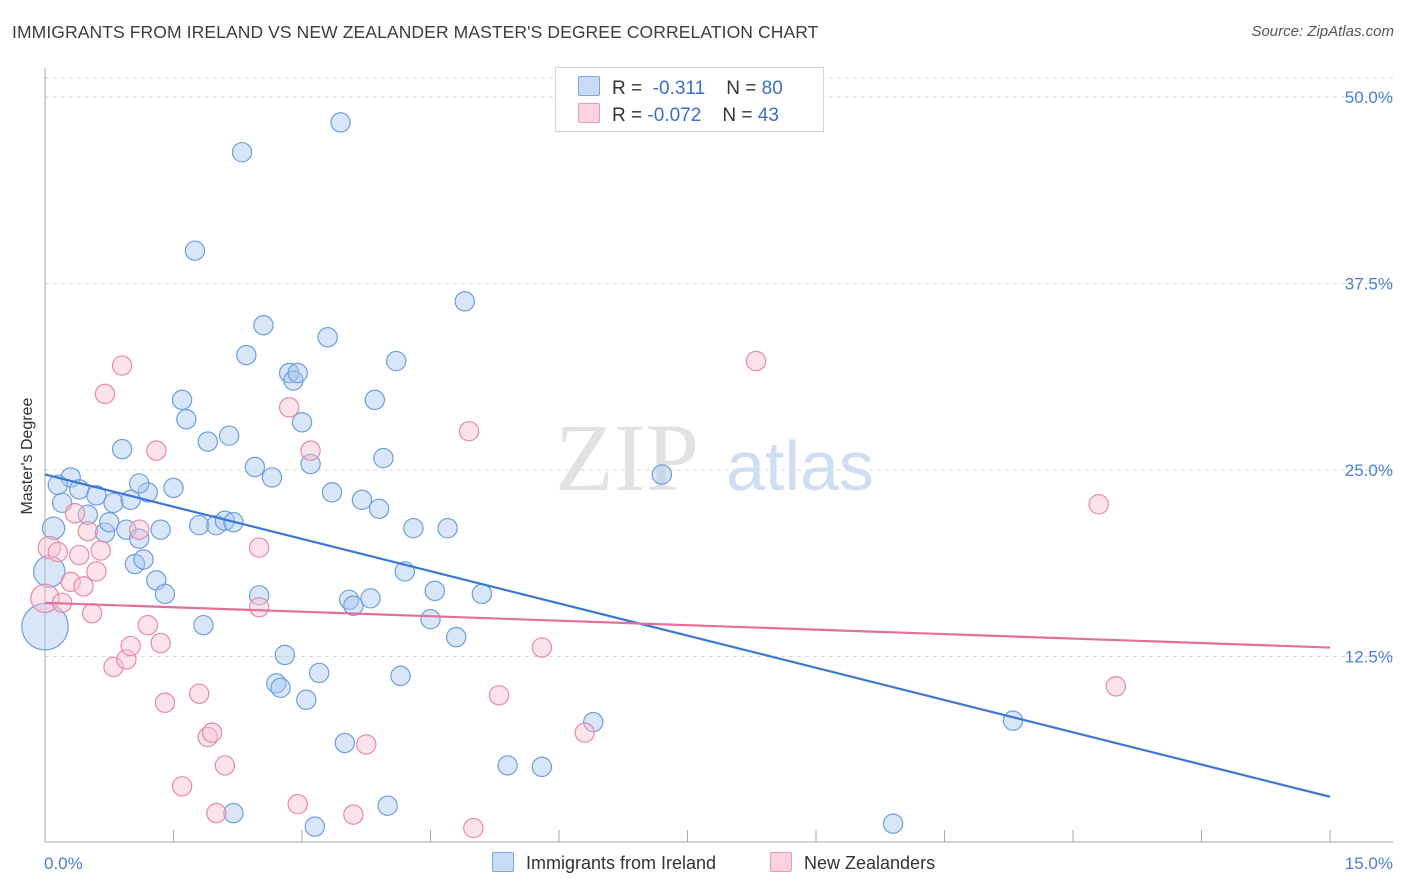 The image size is (1406, 892). I want to click on legend-row-ireland: R = -0.311 N = 80, so click(680, 87).